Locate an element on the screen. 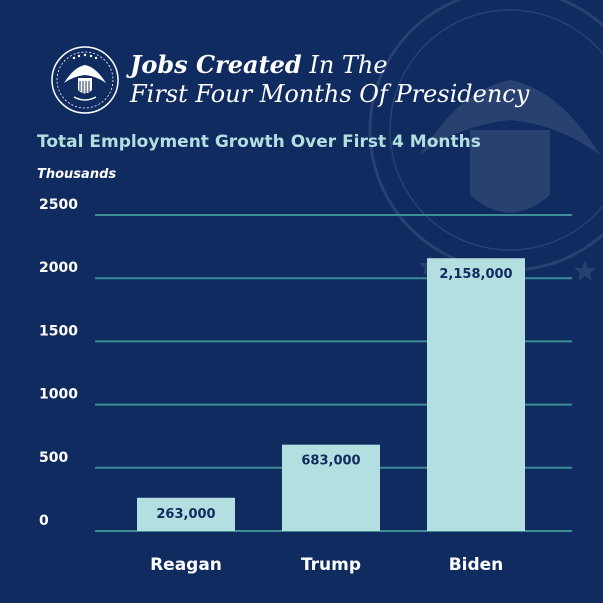  x-tick-label: Biden is located at coordinates (476, 565).